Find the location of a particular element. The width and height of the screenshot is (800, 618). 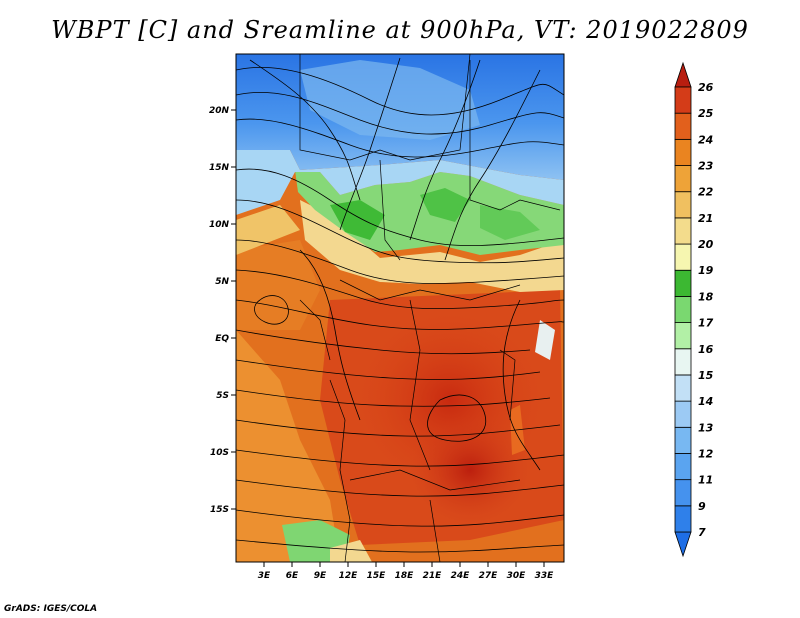

lon-label: 6E is located at coordinates (292, 576).